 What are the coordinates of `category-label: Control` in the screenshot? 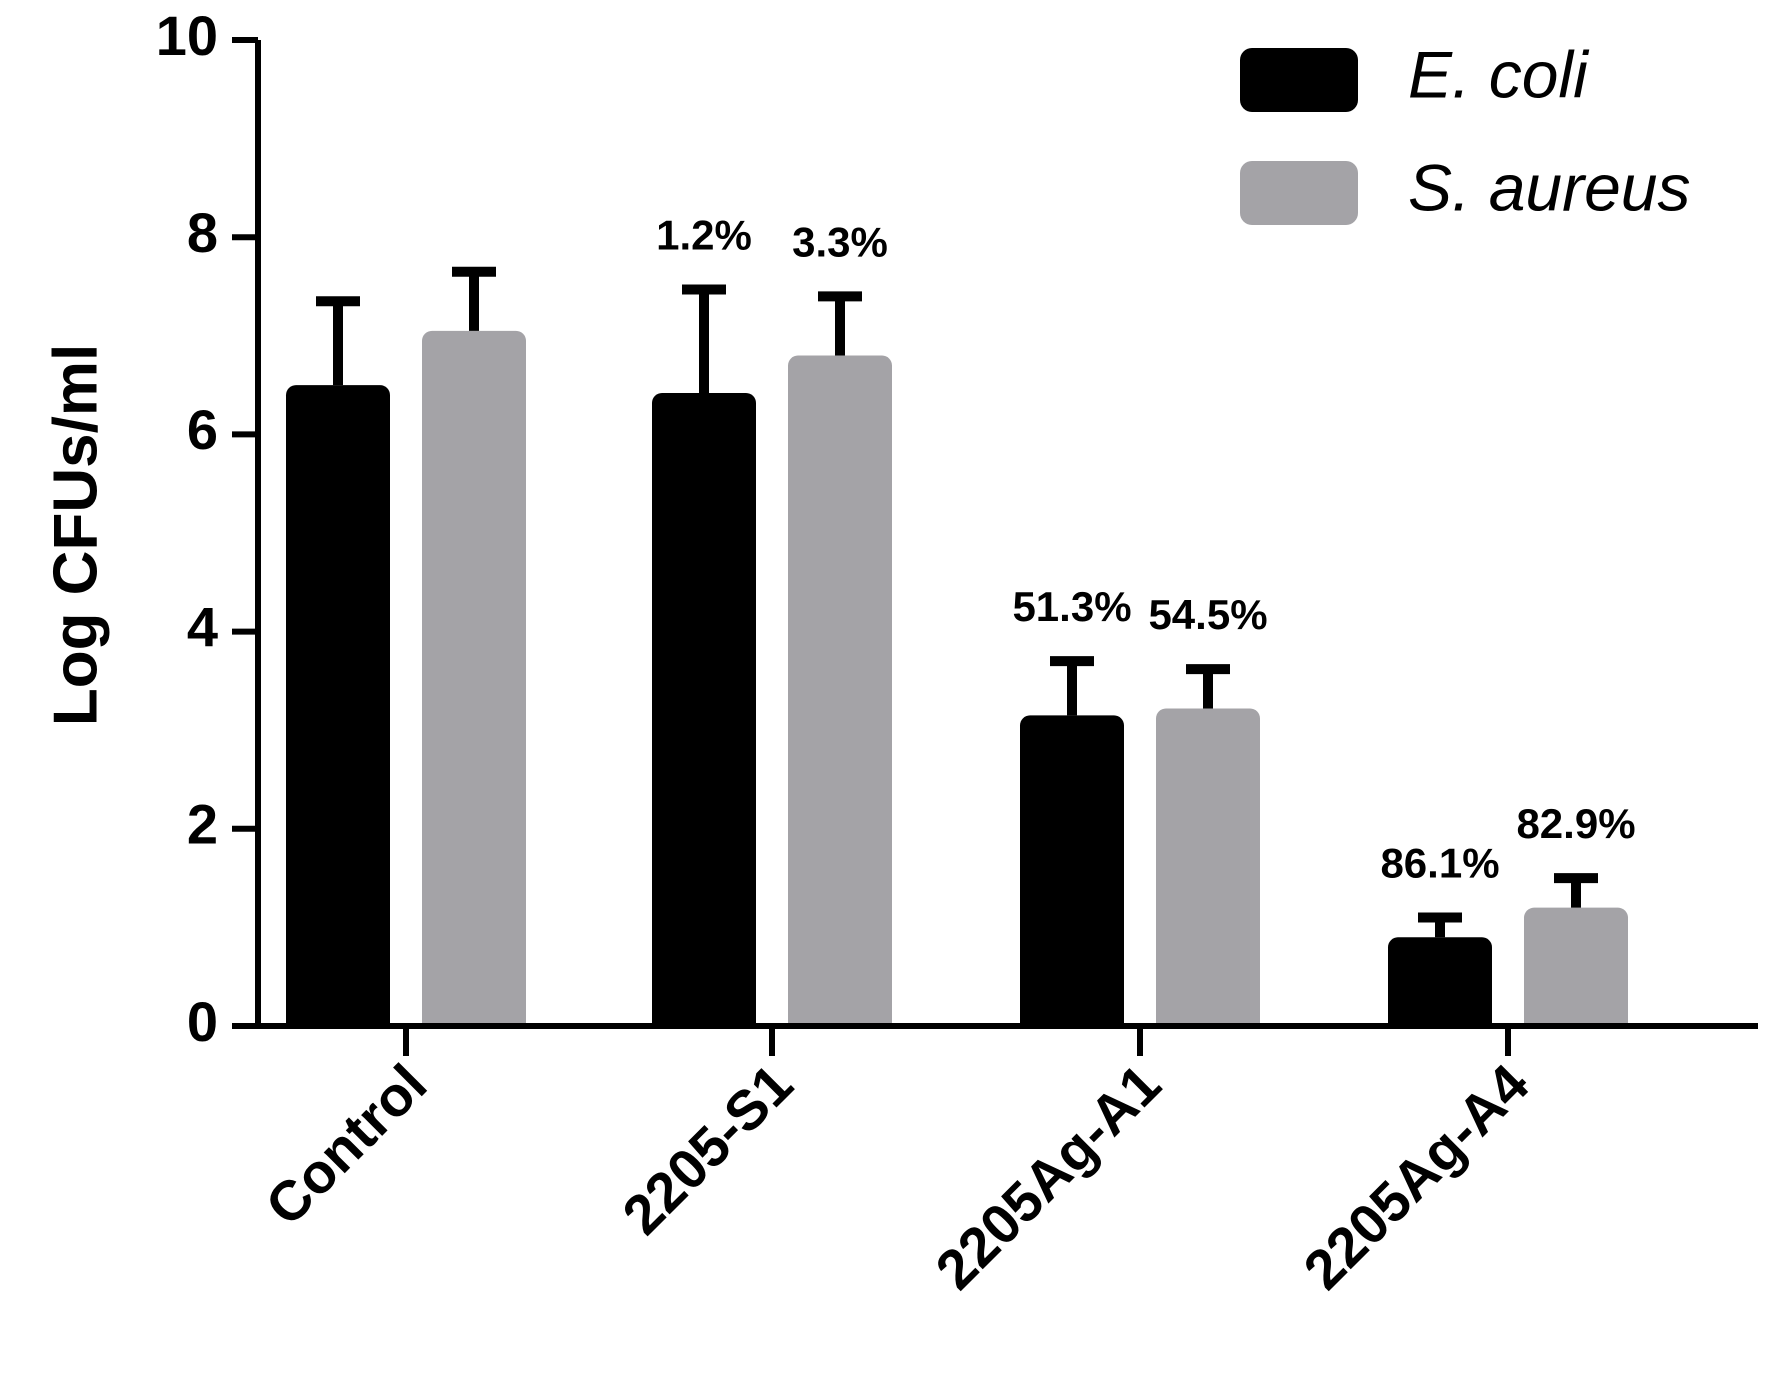 It's located at (345, 1144).